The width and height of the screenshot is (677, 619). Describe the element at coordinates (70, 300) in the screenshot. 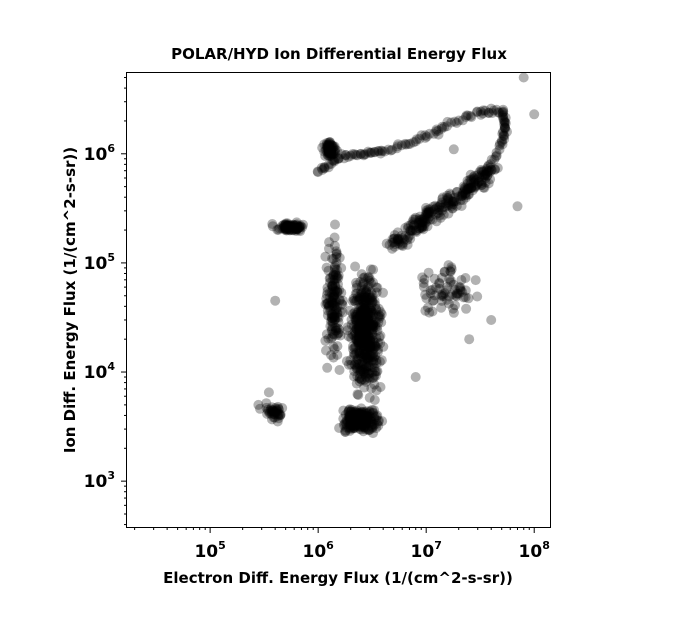

I see `y-axis-label: Ion Diff. Energy Flux (1/(cm^2-s-sr))` at that location.